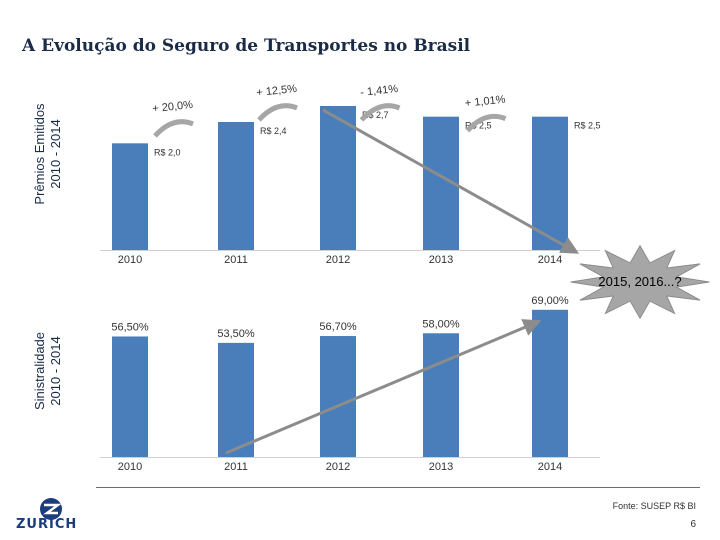 The width and height of the screenshot is (720, 540). I want to click on change-label: + 12,5%, so click(277, 91).